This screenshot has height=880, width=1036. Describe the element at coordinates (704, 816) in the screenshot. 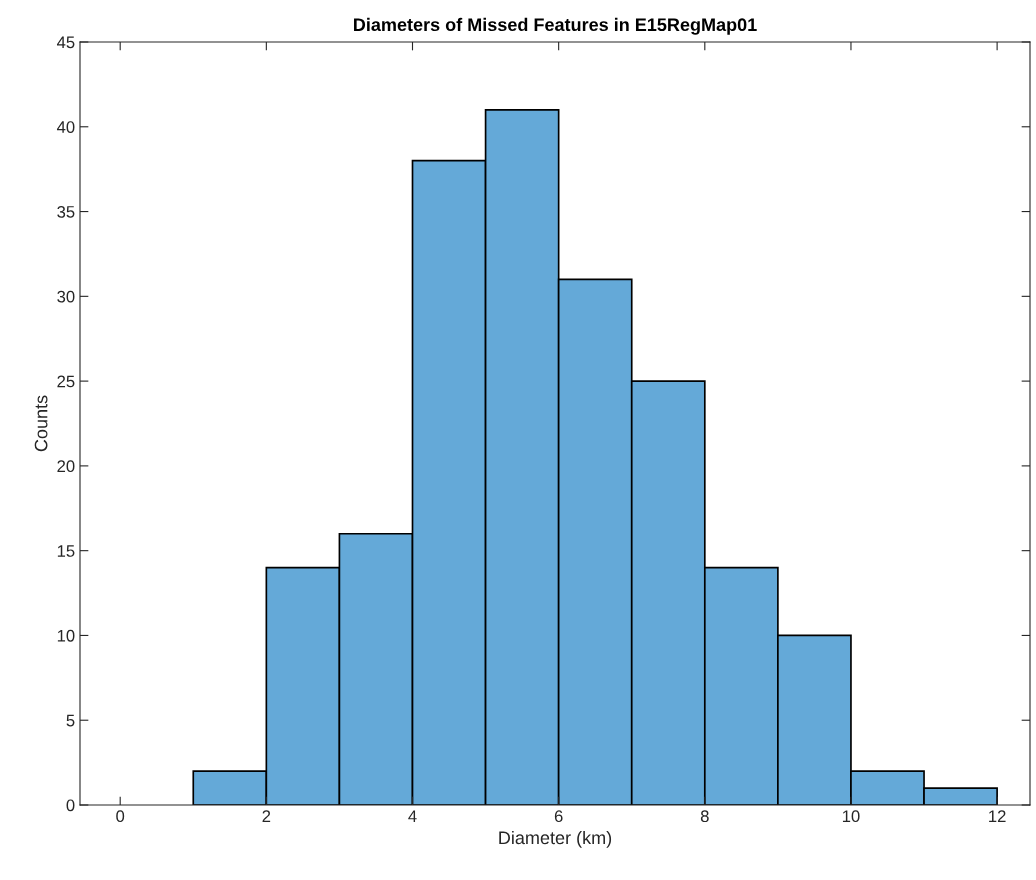

I see `x-tick-label: 8` at that location.